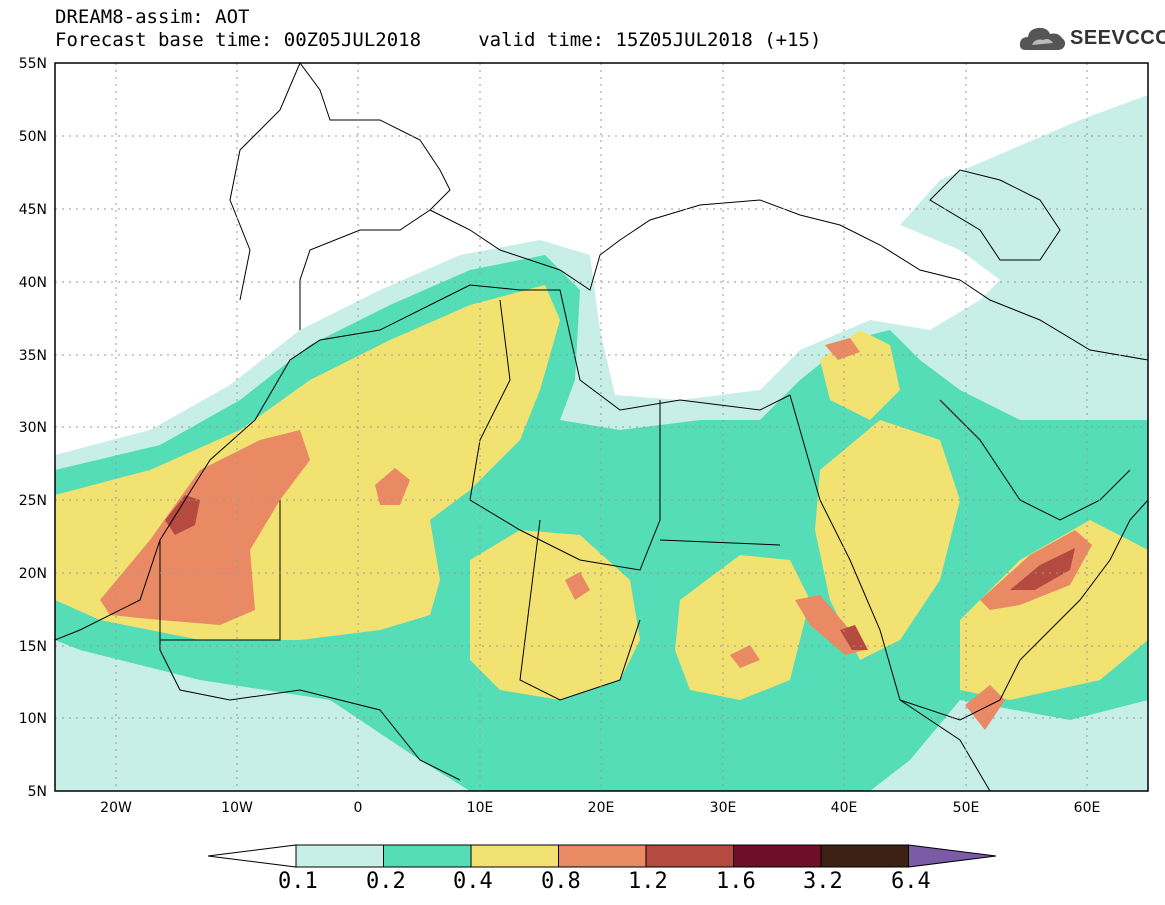 This screenshot has height=905, width=1165. I want to click on lat-tick: 45N, so click(33, 210).